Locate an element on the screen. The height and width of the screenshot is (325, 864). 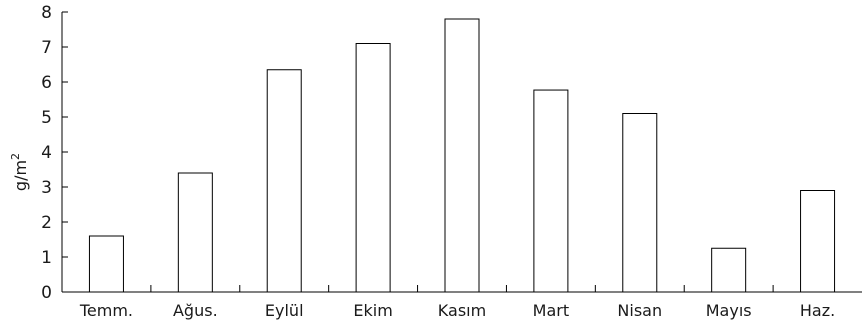
x-category-label: Ekim is located at coordinates (372, 310).